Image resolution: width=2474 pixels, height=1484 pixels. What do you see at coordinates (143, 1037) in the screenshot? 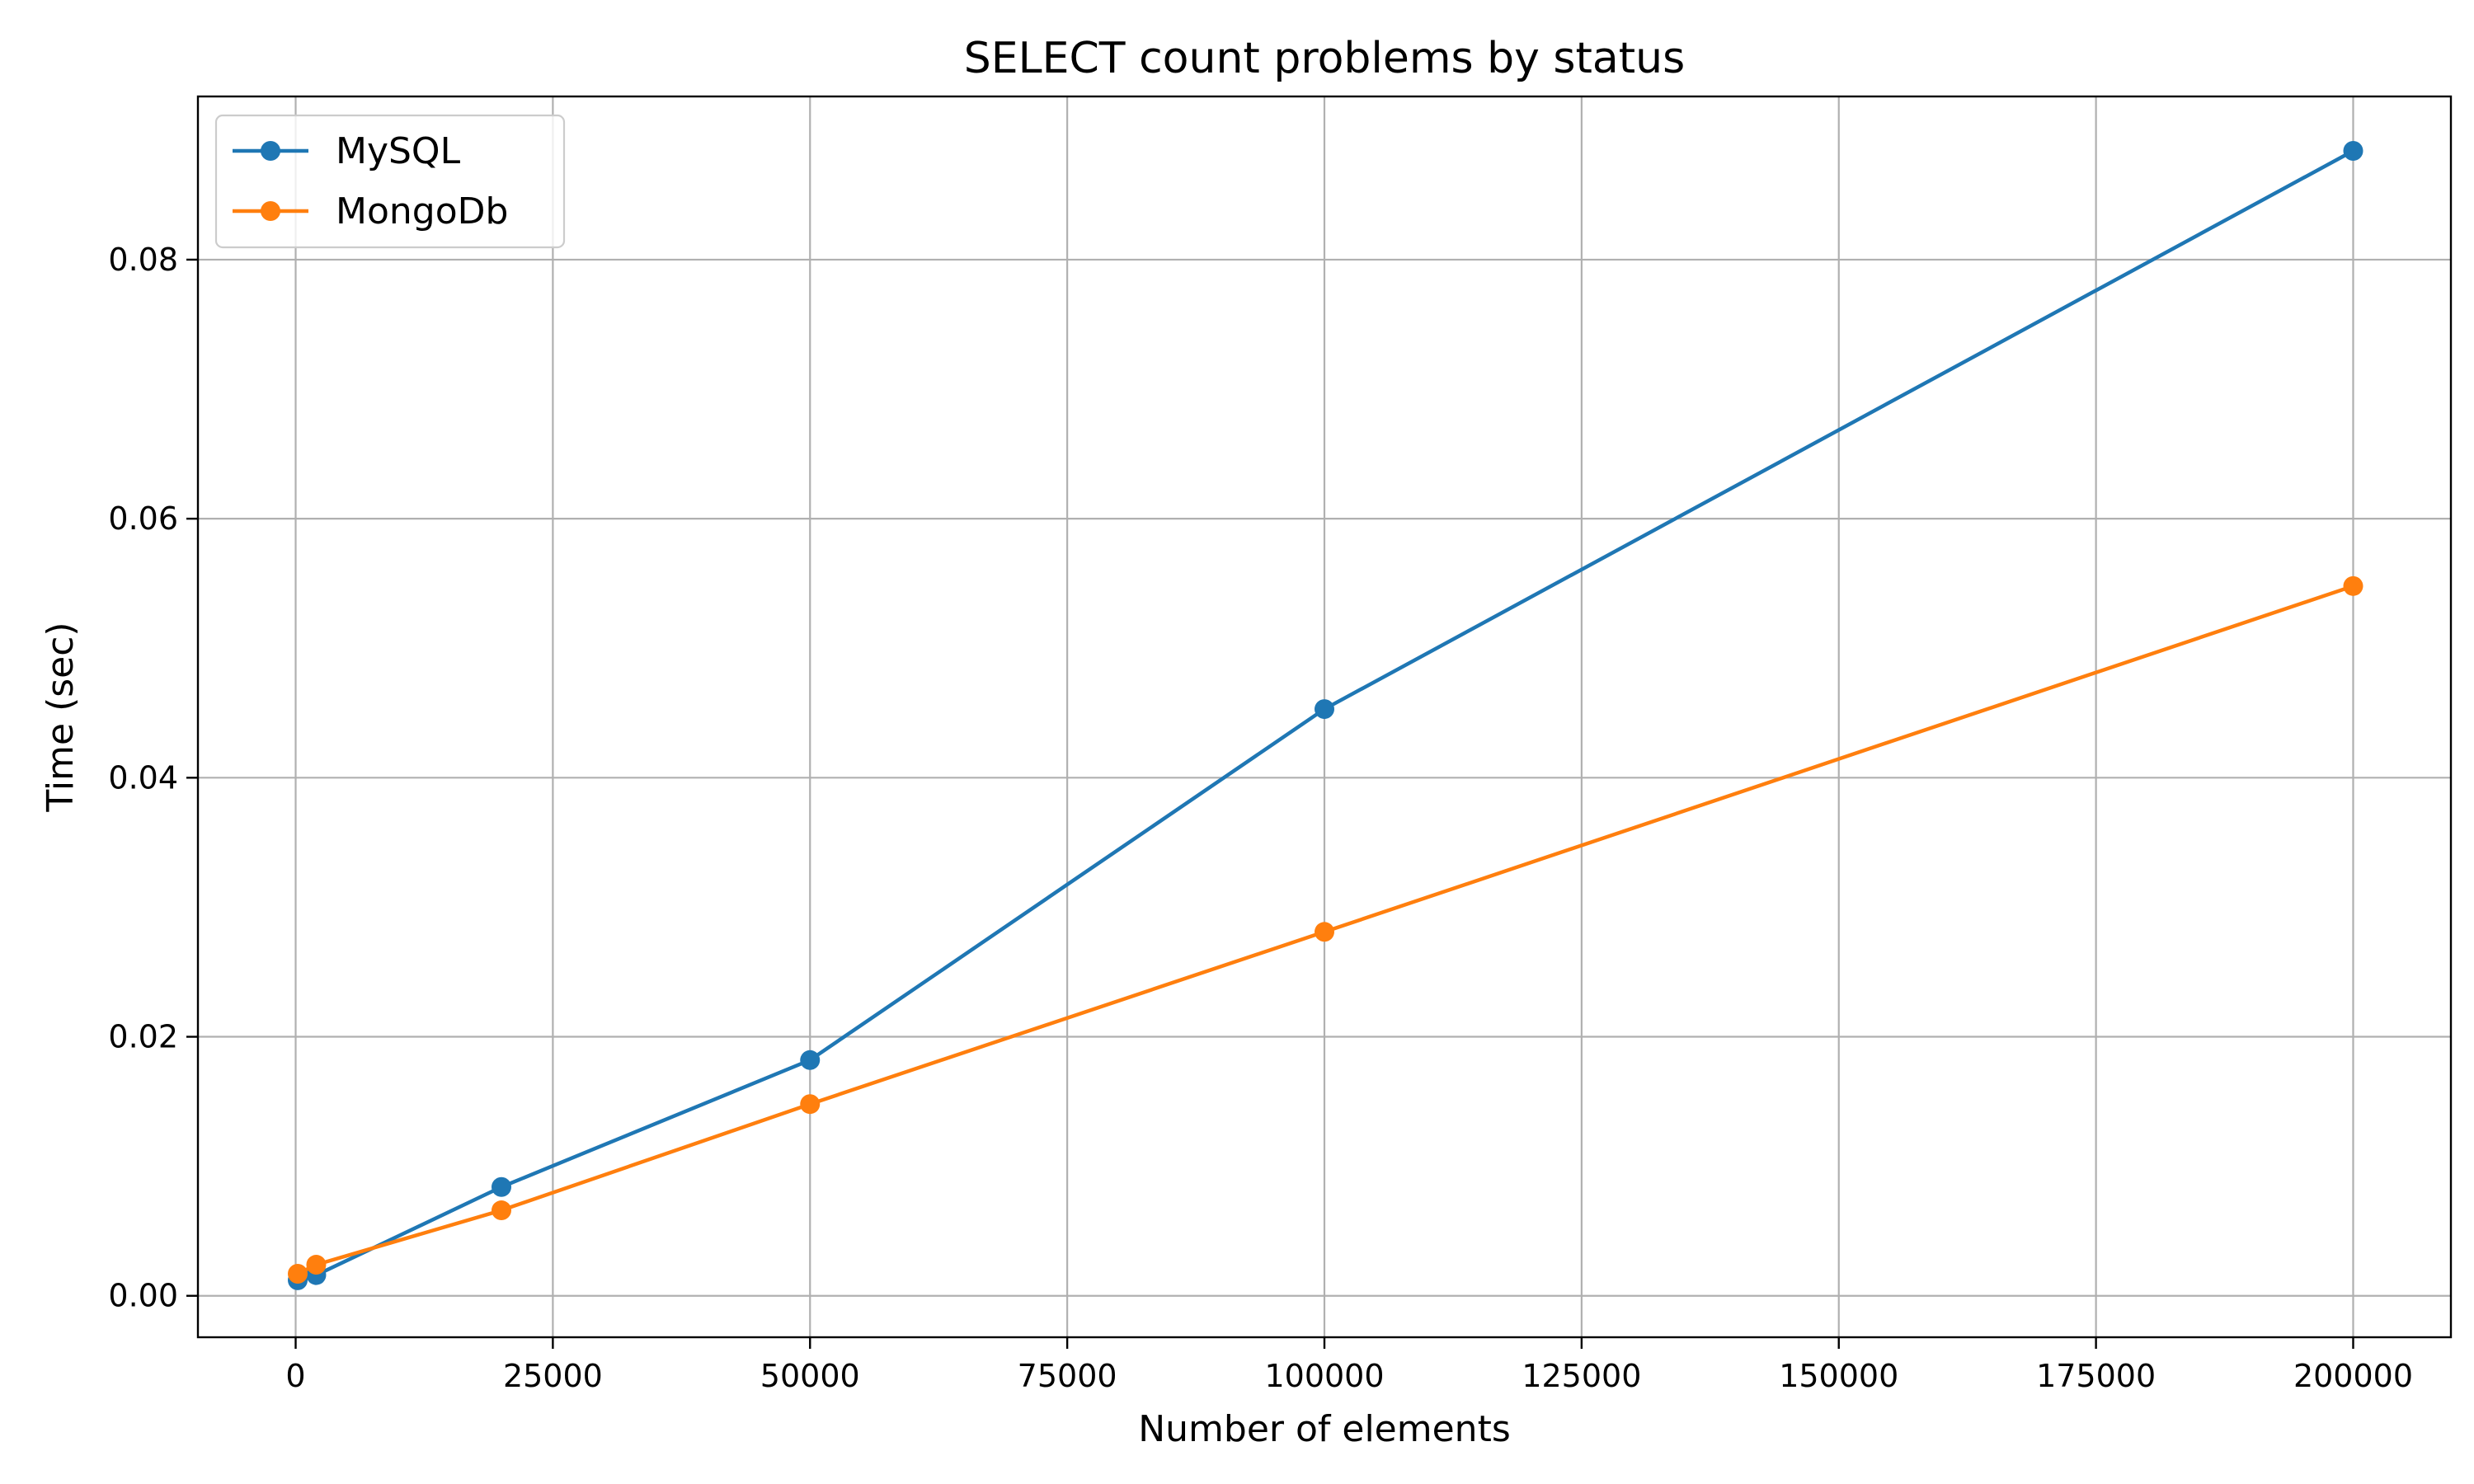
I see `y-tick-label: 0.02` at bounding box center [143, 1037].